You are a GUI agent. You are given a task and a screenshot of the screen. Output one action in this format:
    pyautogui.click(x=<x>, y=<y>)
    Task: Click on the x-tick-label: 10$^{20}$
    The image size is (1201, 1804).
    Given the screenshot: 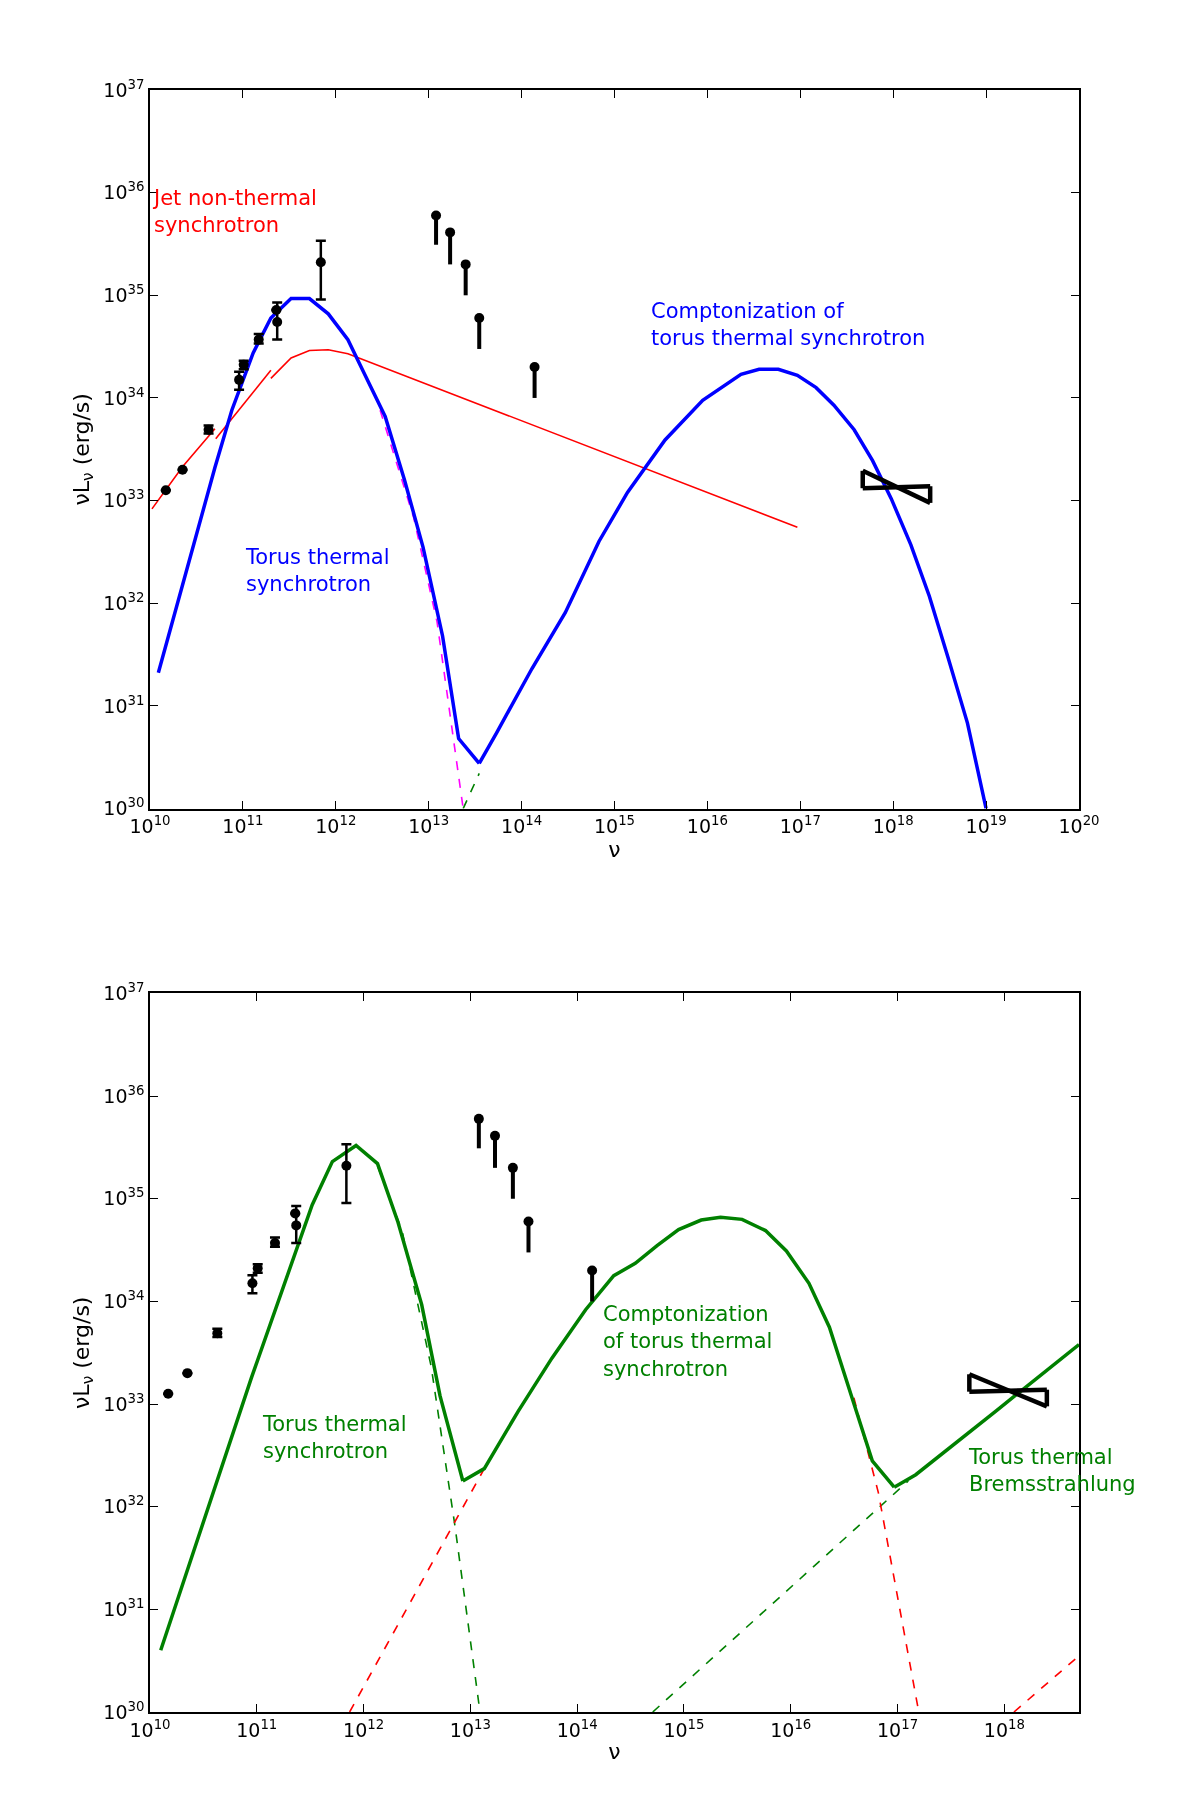 What is the action you would take?
    pyautogui.click(x=1079, y=825)
    